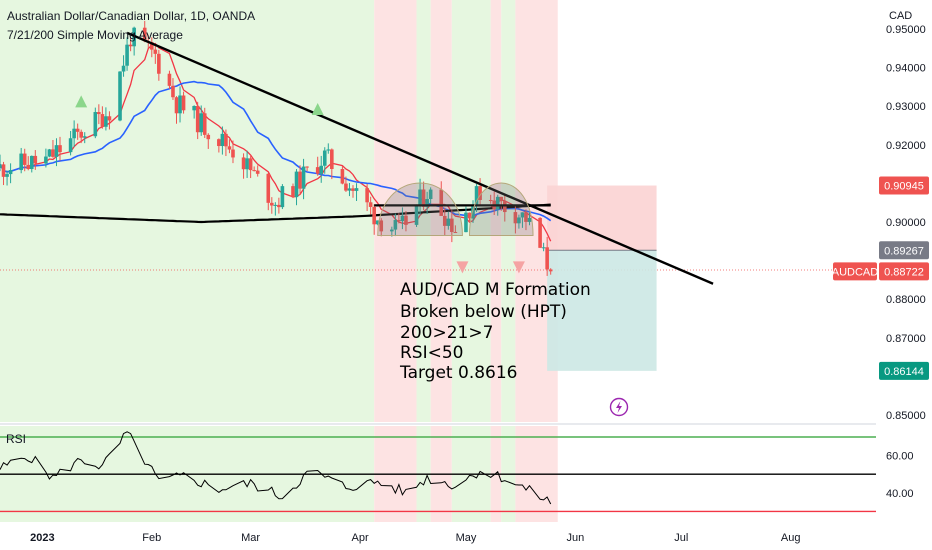  What do you see at coordinates (483, 312) in the screenshot?
I see `annotation-line-2: Broken below (HPT)` at bounding box center [483, 312].